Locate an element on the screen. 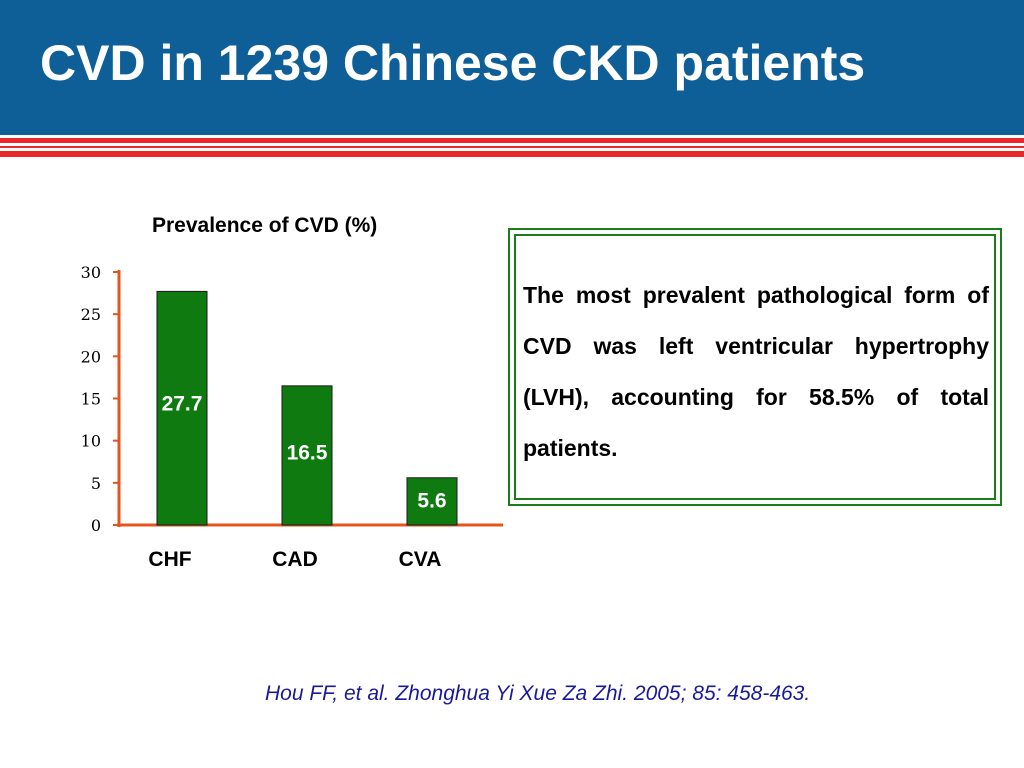  y-tick-label: 5 is located at coordinates (96, 483).